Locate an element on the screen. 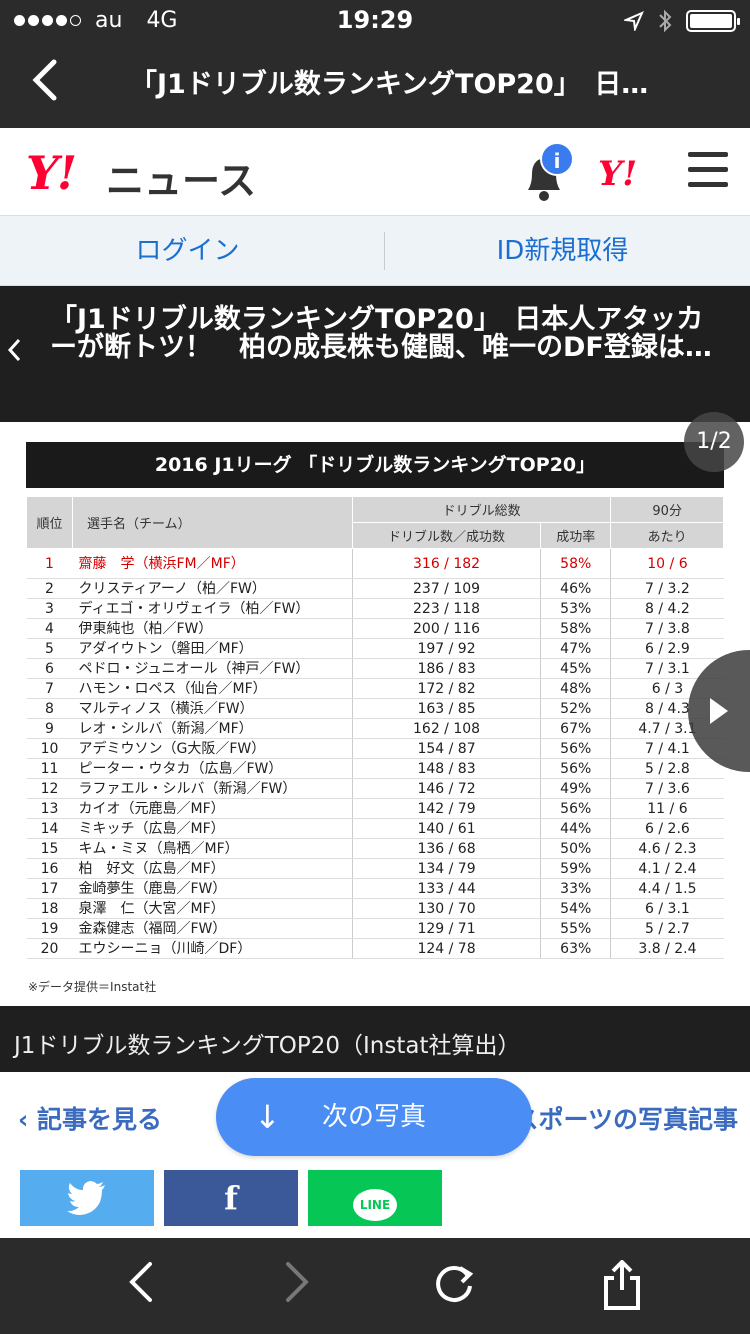  rate-cell: 59% is located at coordinates (575, 868).